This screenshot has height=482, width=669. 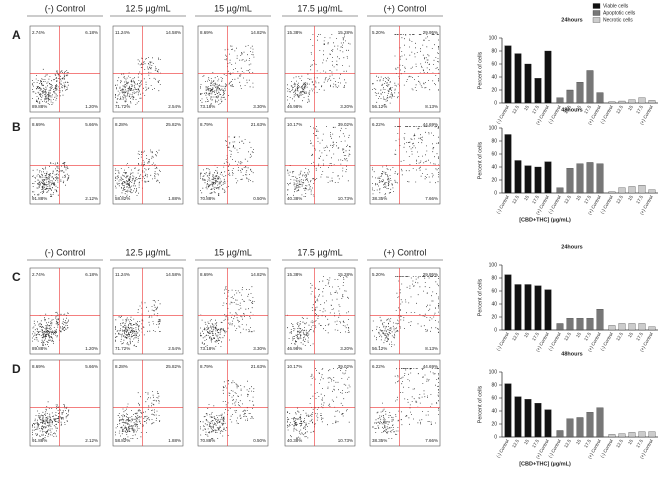 What do you see at coordinates (91, 366) in the screenshot?
I see `quadrant-percent: 5.66%` at bounding box center [91, 366].